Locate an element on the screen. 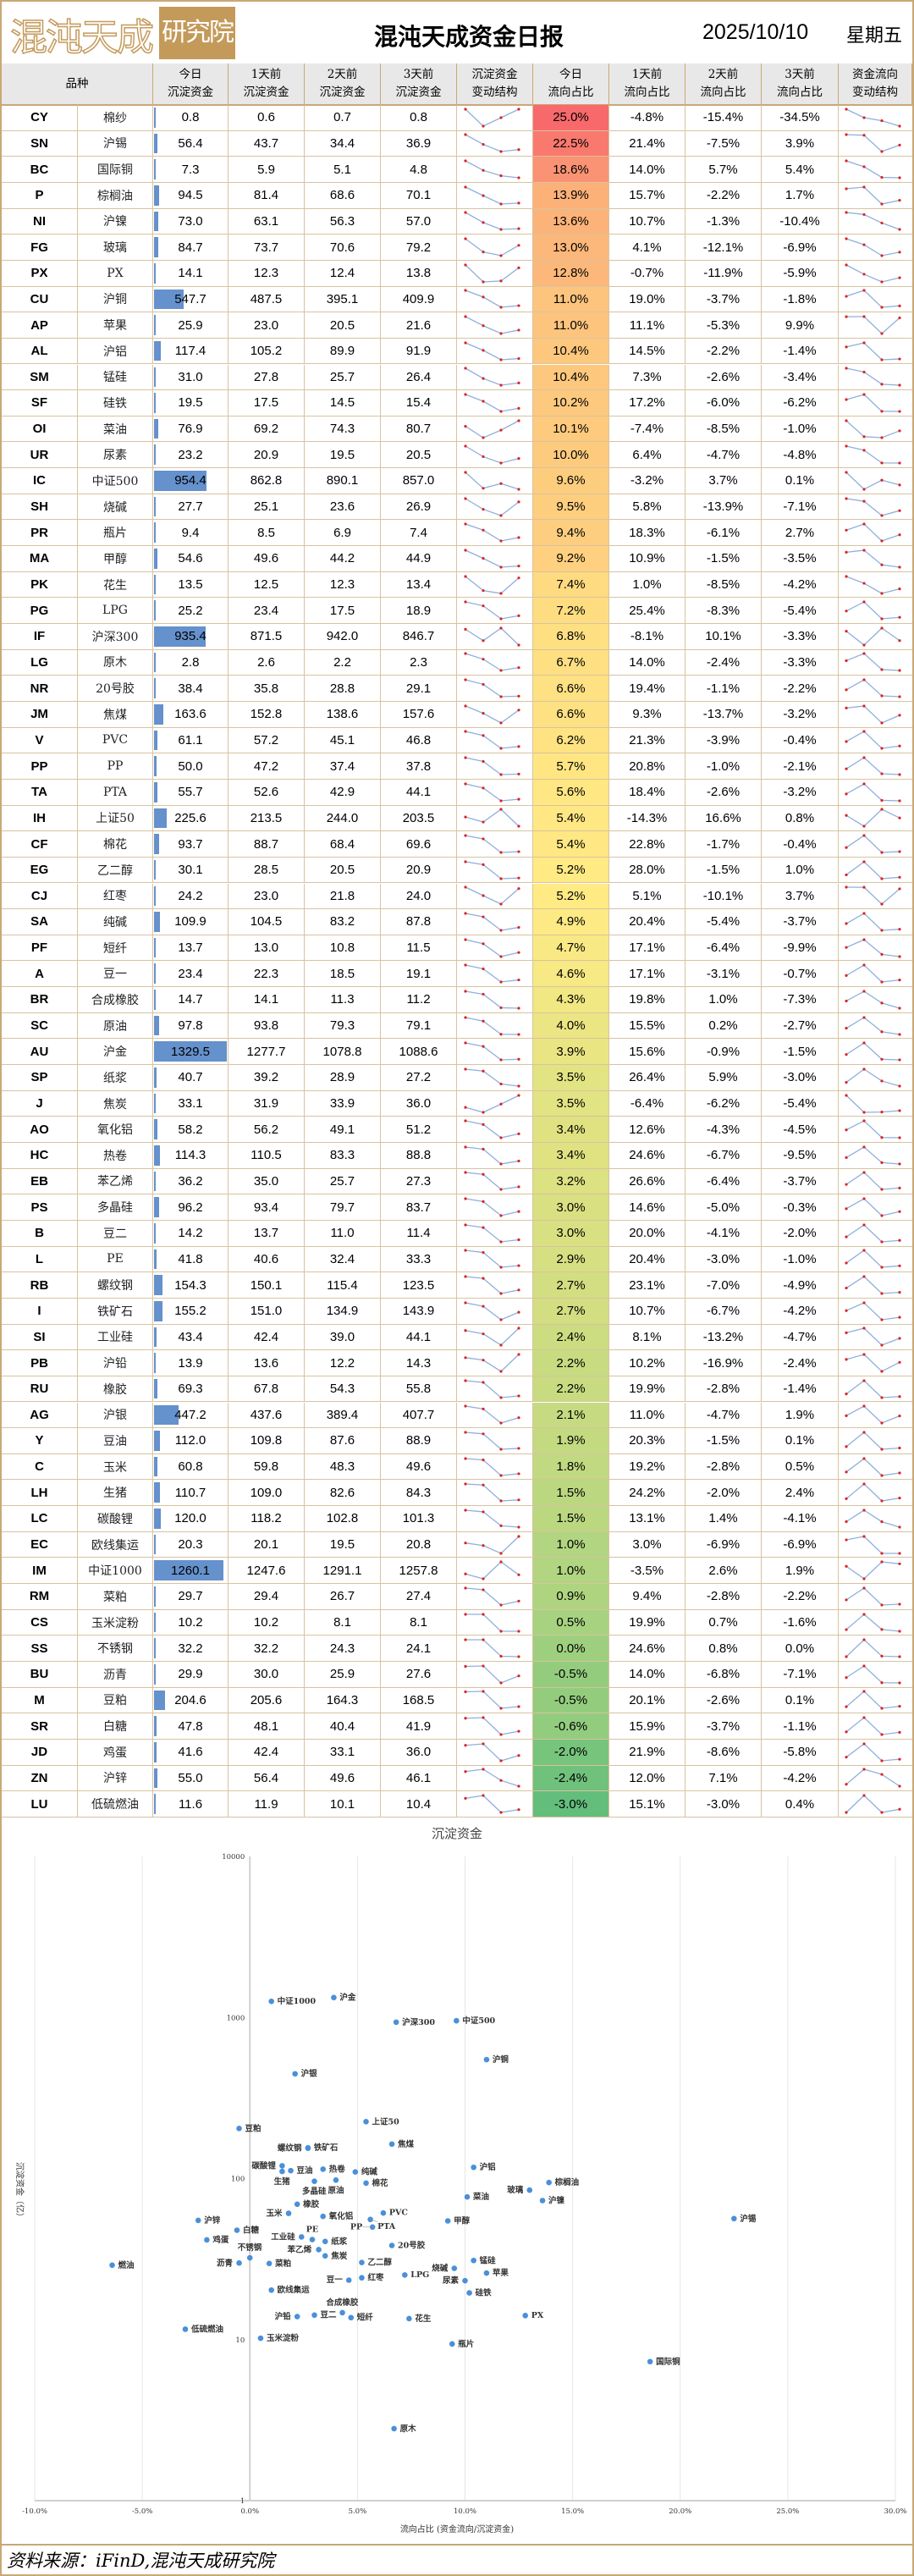 This screenshot has height=2576, width=914. flow-value: 5.4% is located at coordinates (800, 169).